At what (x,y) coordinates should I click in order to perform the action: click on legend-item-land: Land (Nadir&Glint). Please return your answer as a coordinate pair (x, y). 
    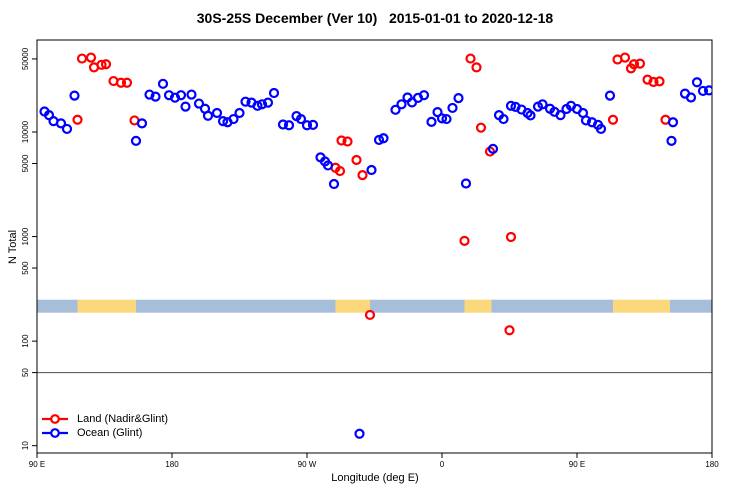
    Looking at the image, I should click on (104, 419).